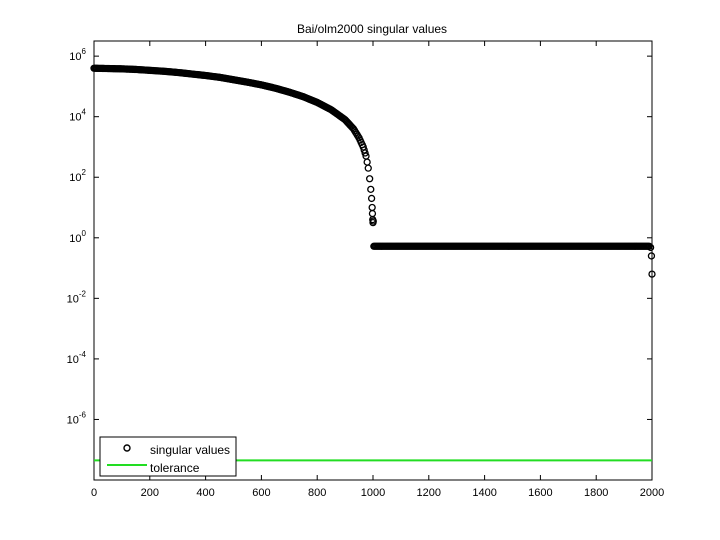 The height and width of the screenshot is (540, 720). I want to click on y-tick-exponent: 6, so click(84, 51).